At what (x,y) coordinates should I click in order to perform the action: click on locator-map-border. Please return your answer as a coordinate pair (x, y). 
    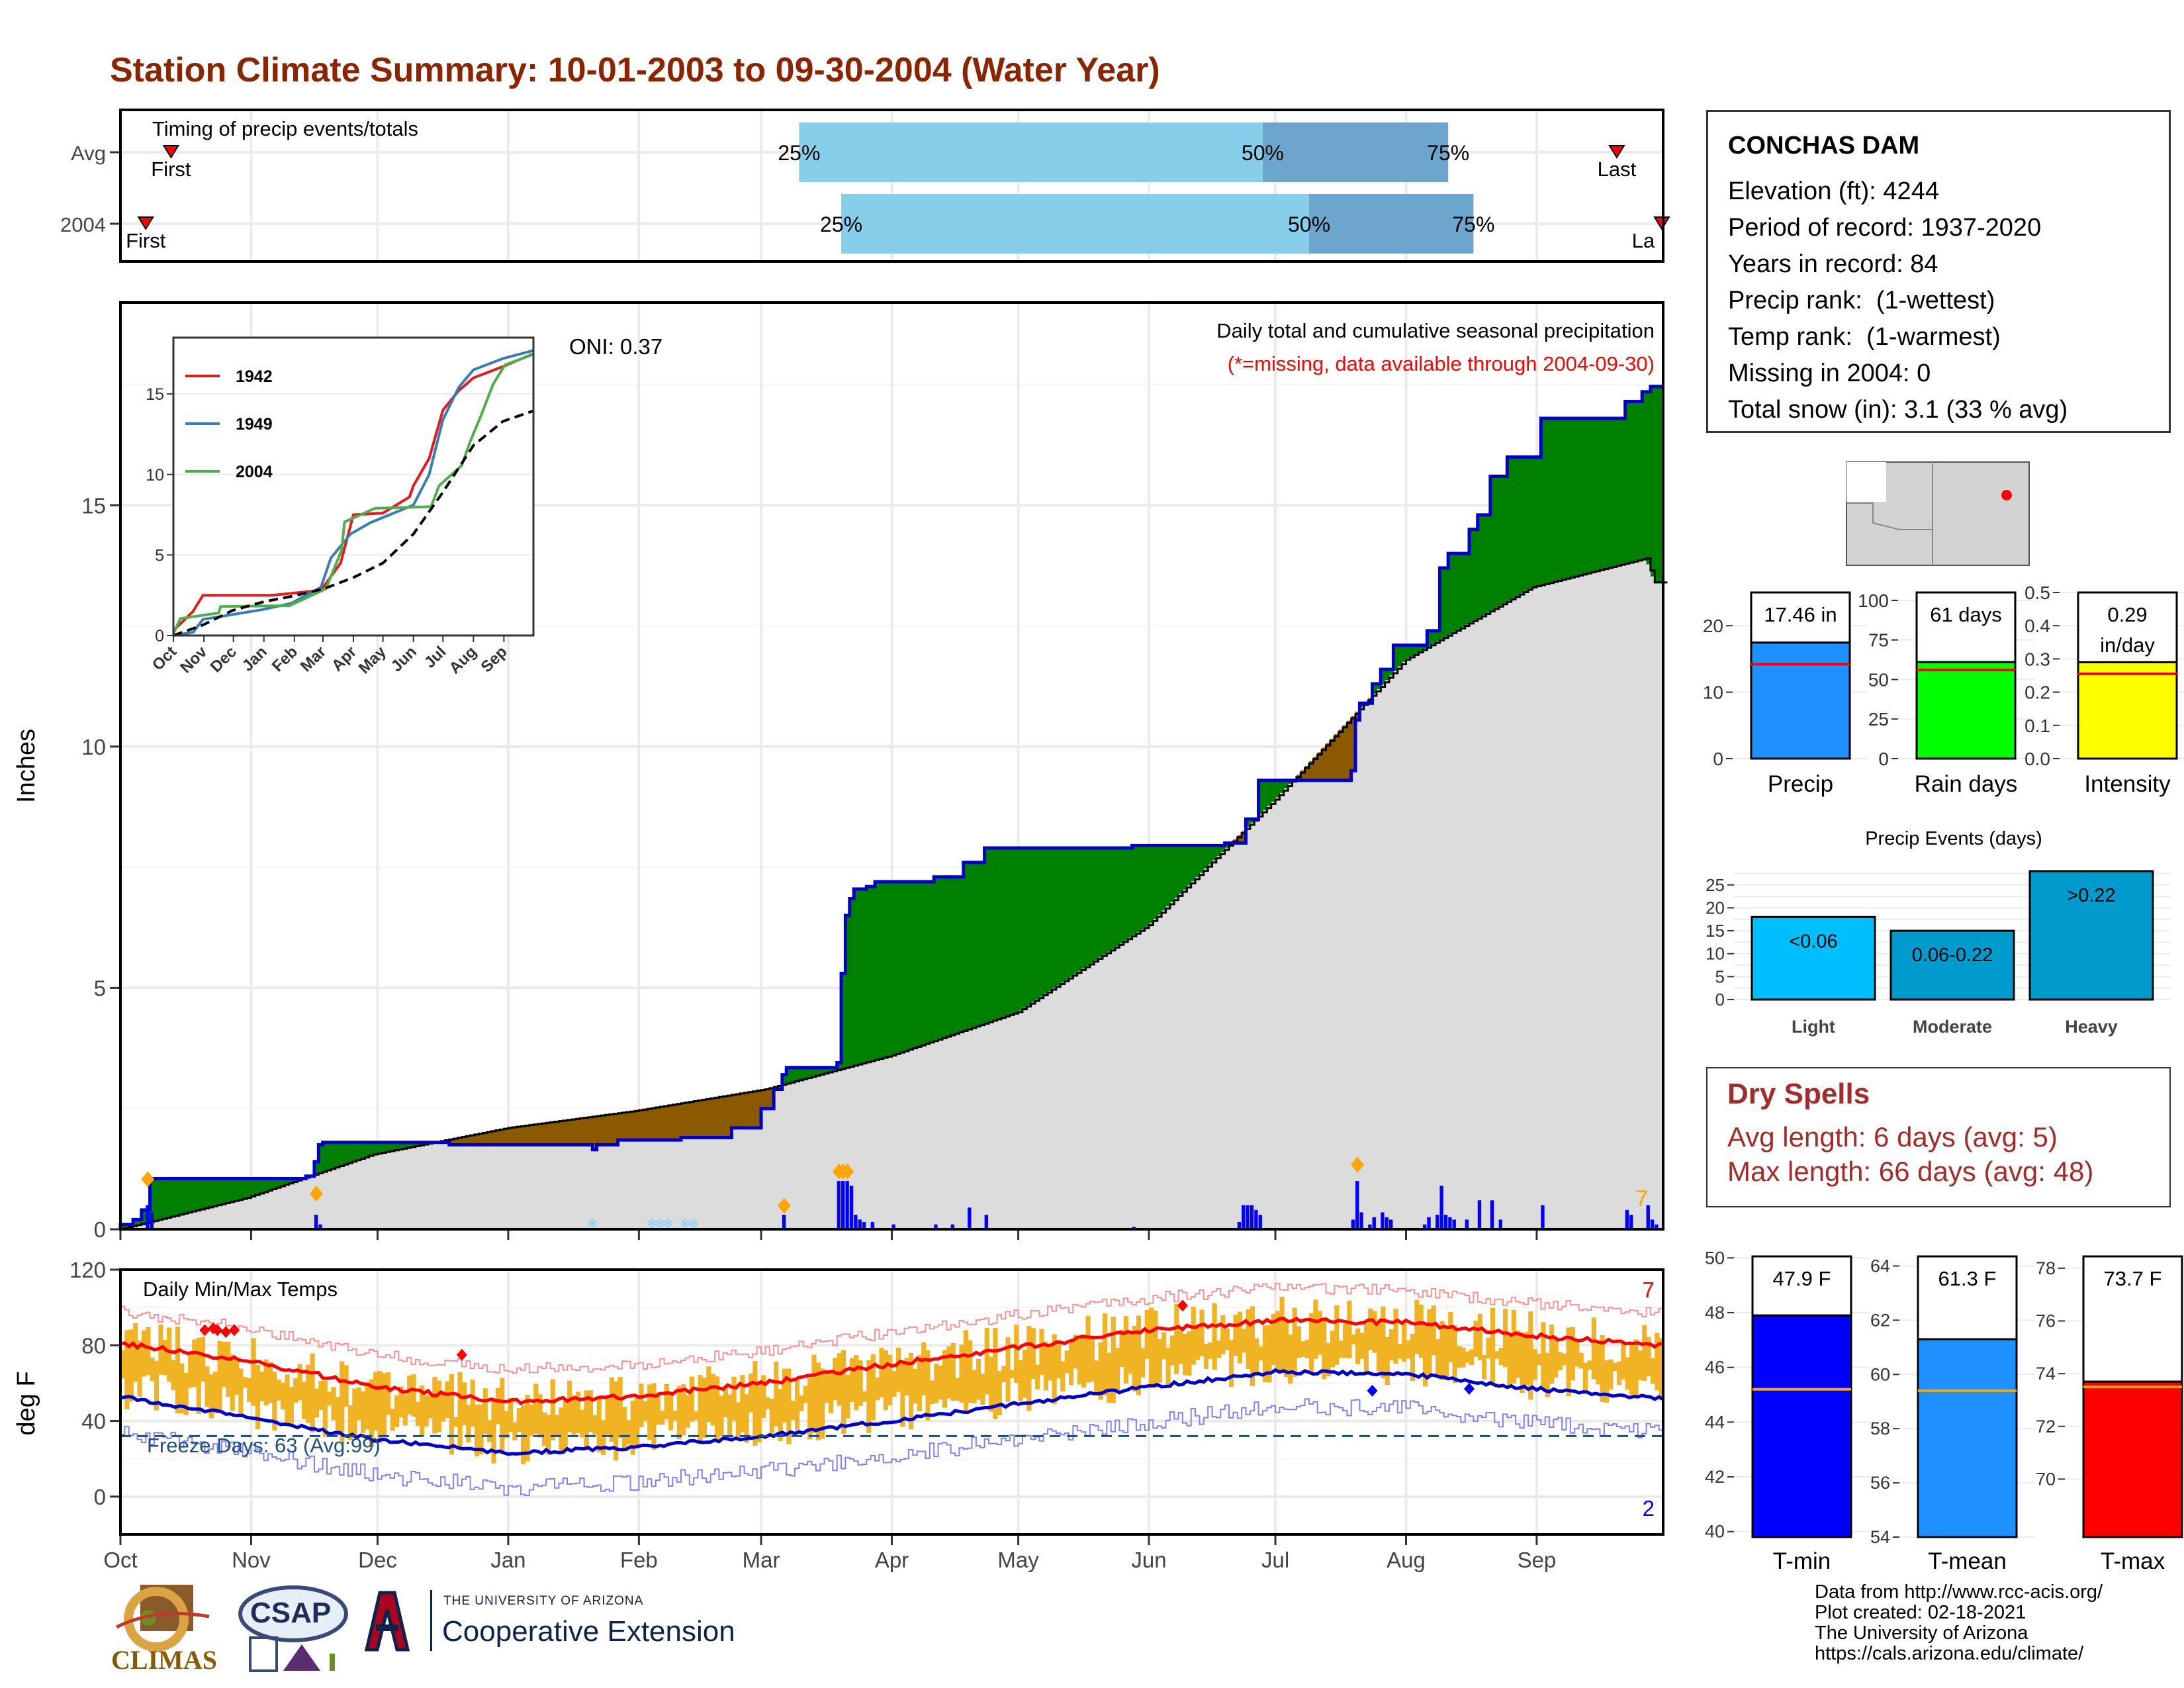
    Looking at the image, I should click on (1889, 516).